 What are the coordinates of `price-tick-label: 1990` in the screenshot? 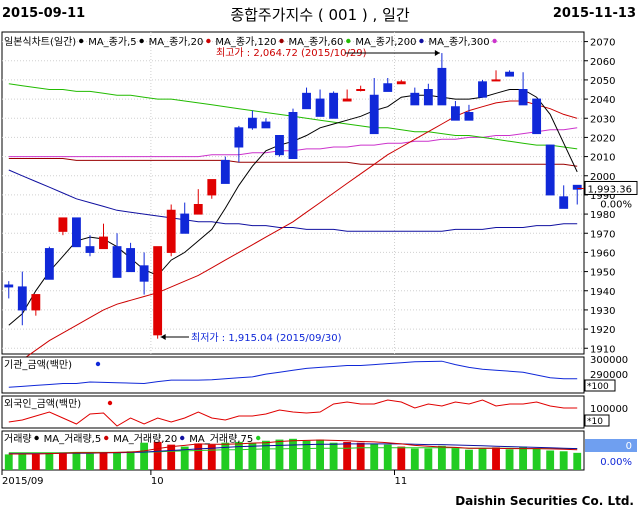 It's located at (602, 196).